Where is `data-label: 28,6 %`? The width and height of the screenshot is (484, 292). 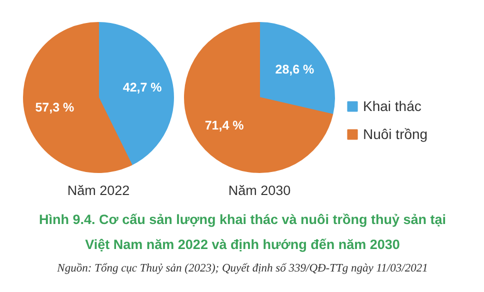
data-label: 28,6 % is located at coordinates (294, 69).